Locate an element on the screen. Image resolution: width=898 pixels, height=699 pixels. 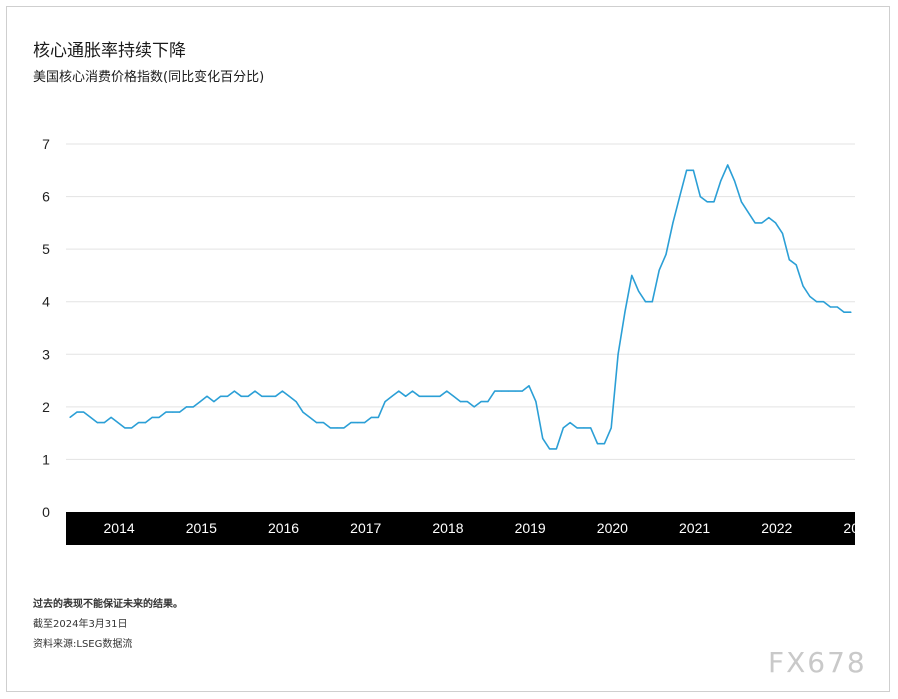
y-tick-label: 7 is located at coordinates (46, 144).